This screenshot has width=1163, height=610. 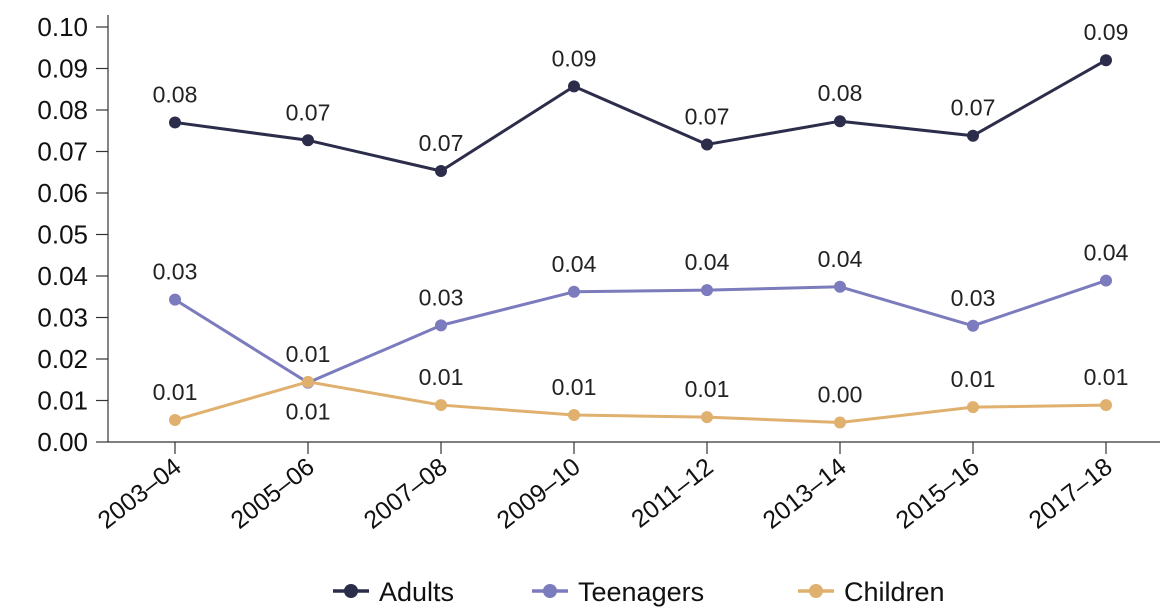 What do you see at coordinates (62, 442) in the screenshot?
I see `y-tick-label: 0.00` at bounding box center [62, 442].